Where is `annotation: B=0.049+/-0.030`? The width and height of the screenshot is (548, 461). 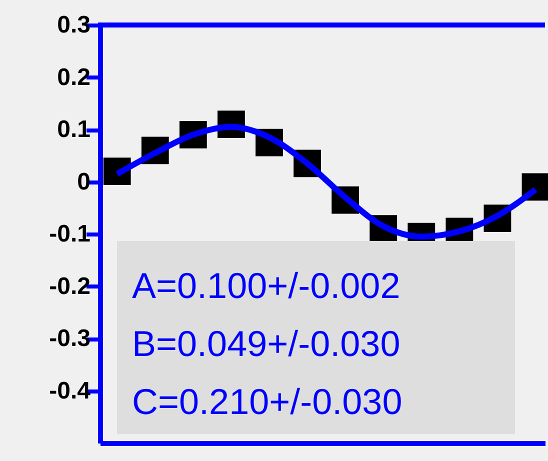 annotation: B=0.049+/-0.030 is located at coordinates (266, 343).